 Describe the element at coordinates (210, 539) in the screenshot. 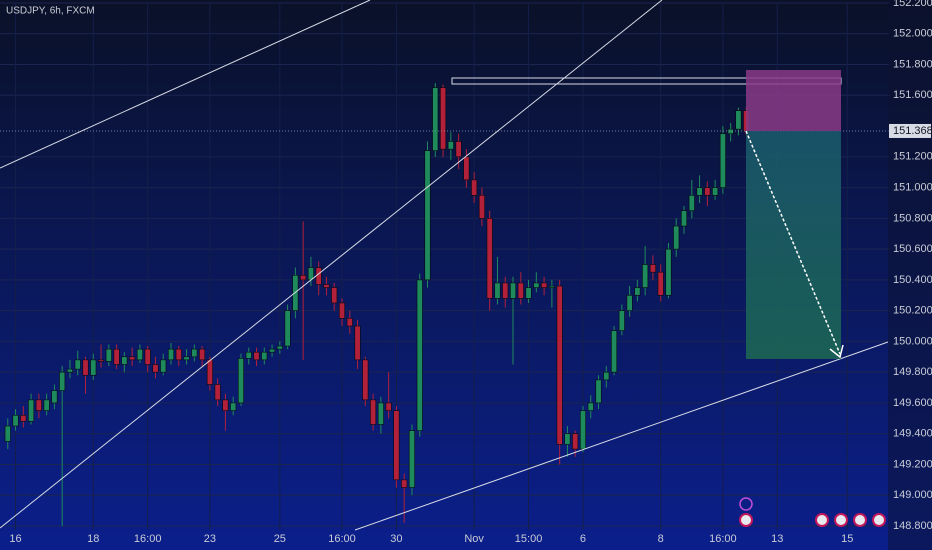

I see `x-tick-label: 23` at that location.